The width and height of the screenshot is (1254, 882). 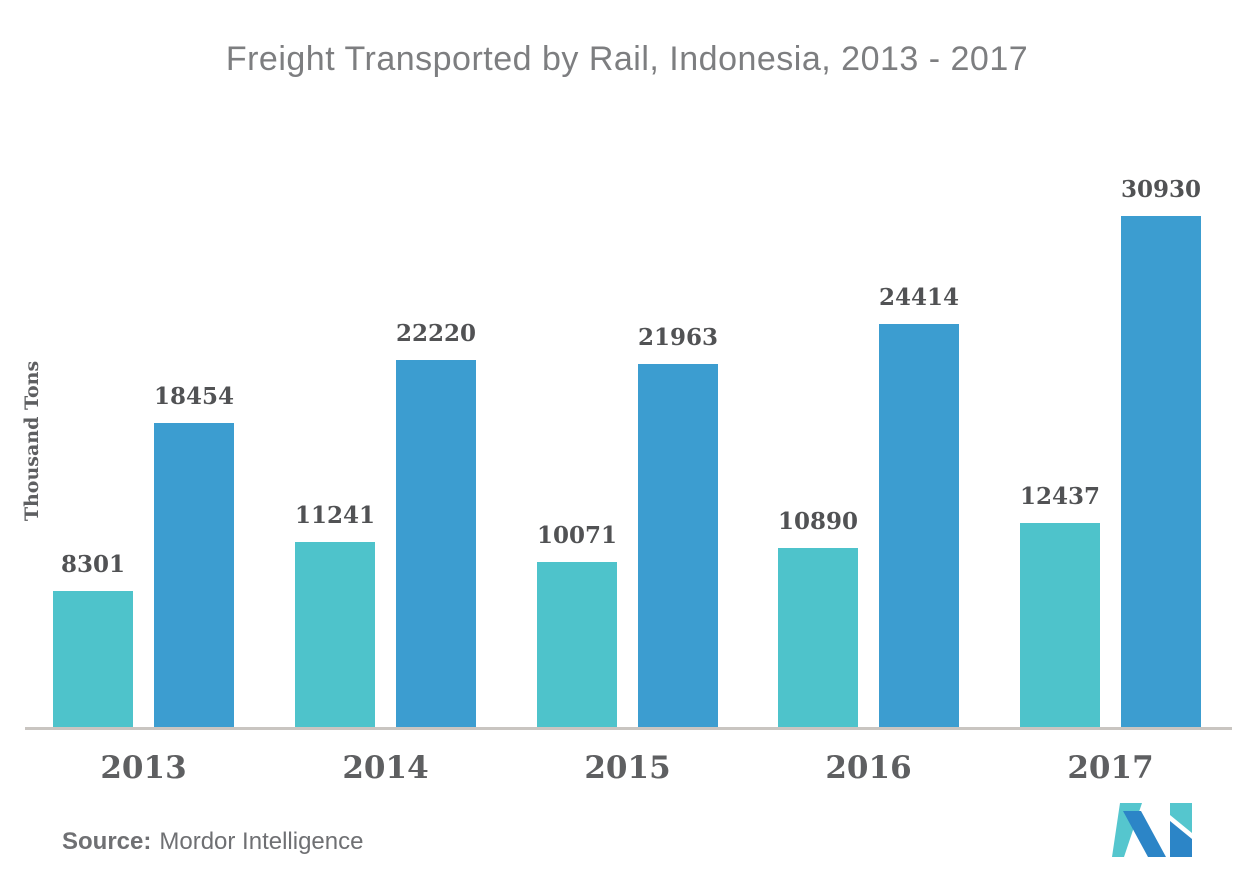 What do you see at coordinates (1110, 768) in the screenshot?
I see `x-tick-2017: 2017` at bounding box center [1110, 768].